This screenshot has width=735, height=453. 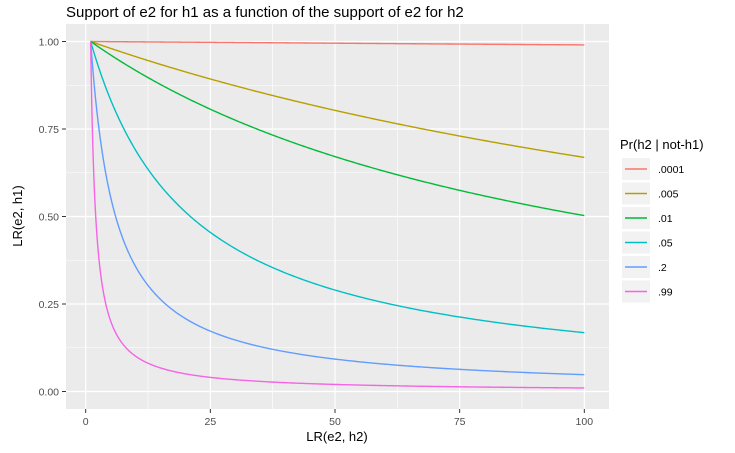 I want to click on y-tick-label: 0.25, so click(x=49, y=305).